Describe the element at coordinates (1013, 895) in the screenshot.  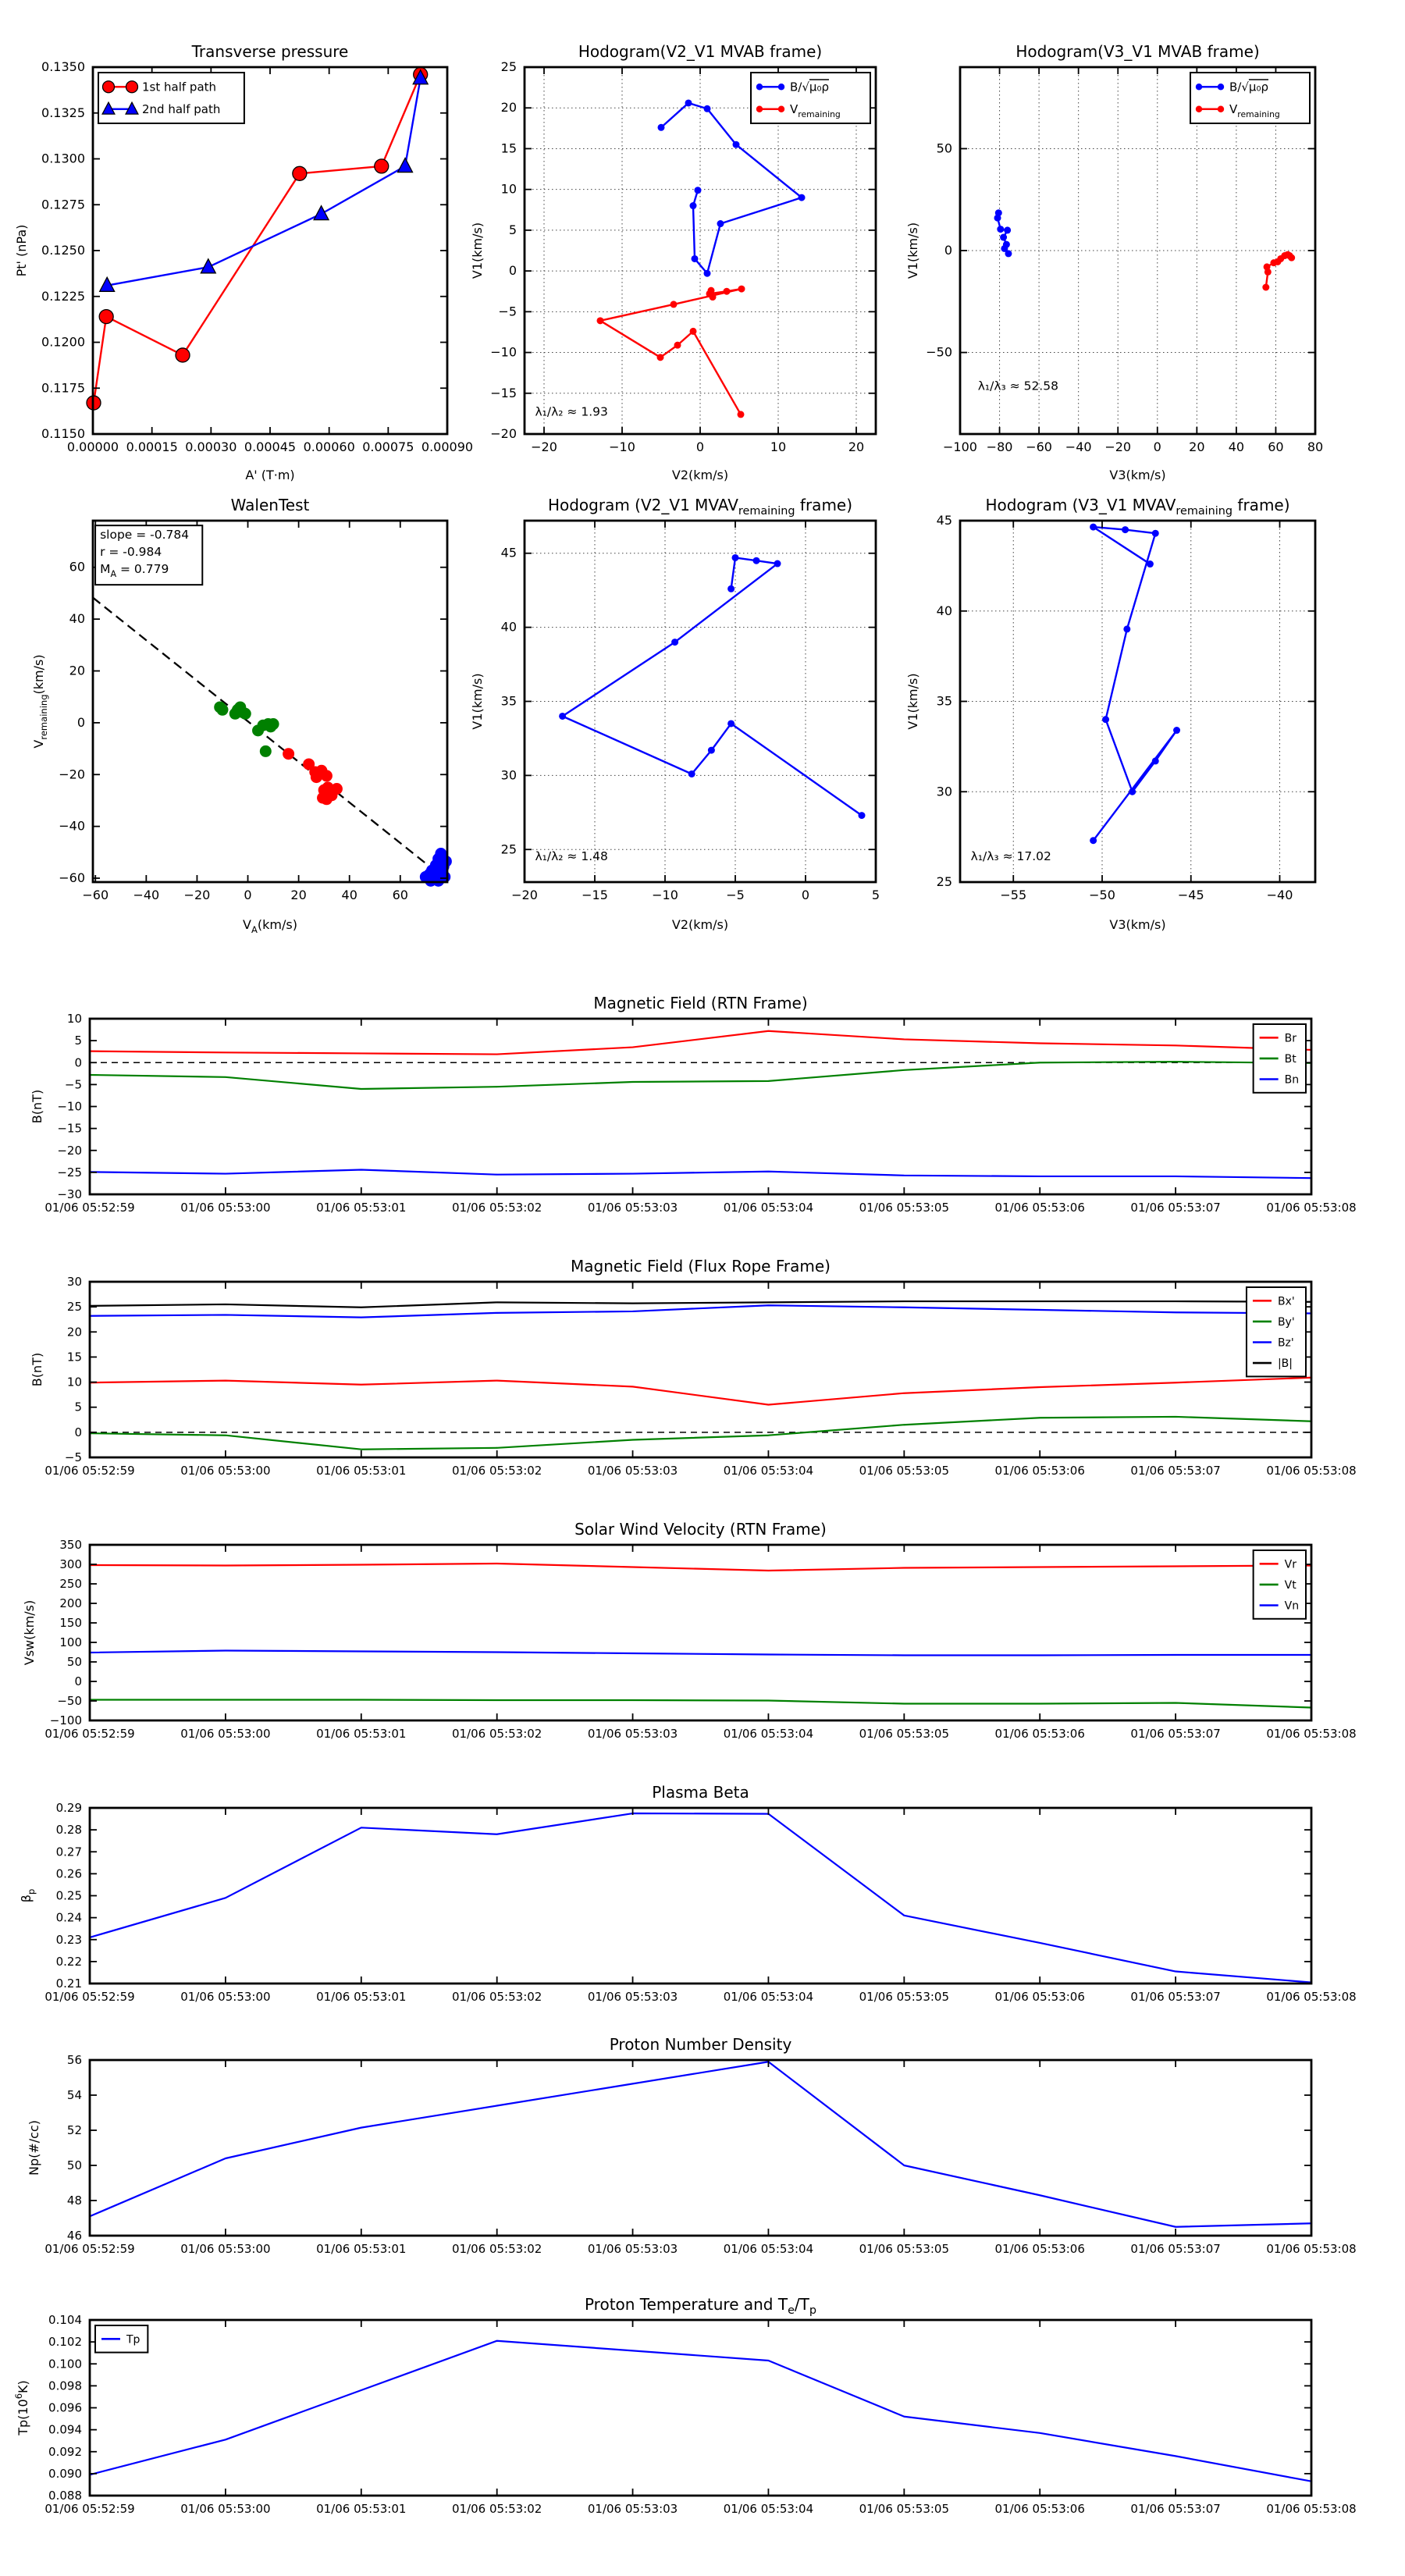
I see `x-tick-label: −55` at that location.